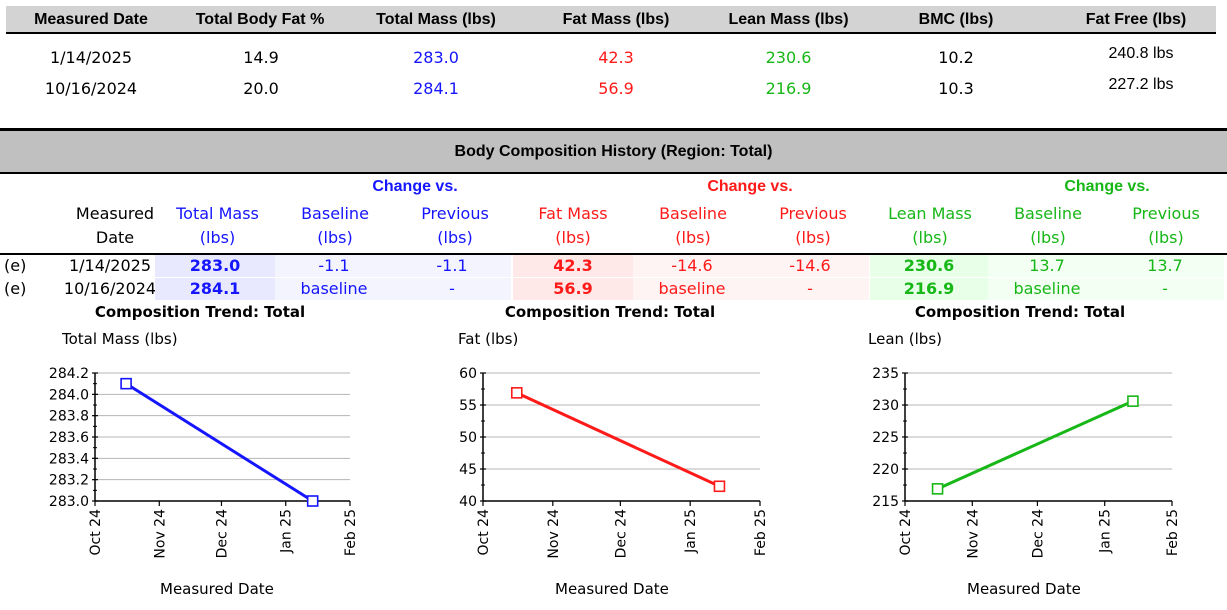  Describe the element at coordinates (69, 502) in the screenshot. I see `y-tick-label: 283.0` at that location.